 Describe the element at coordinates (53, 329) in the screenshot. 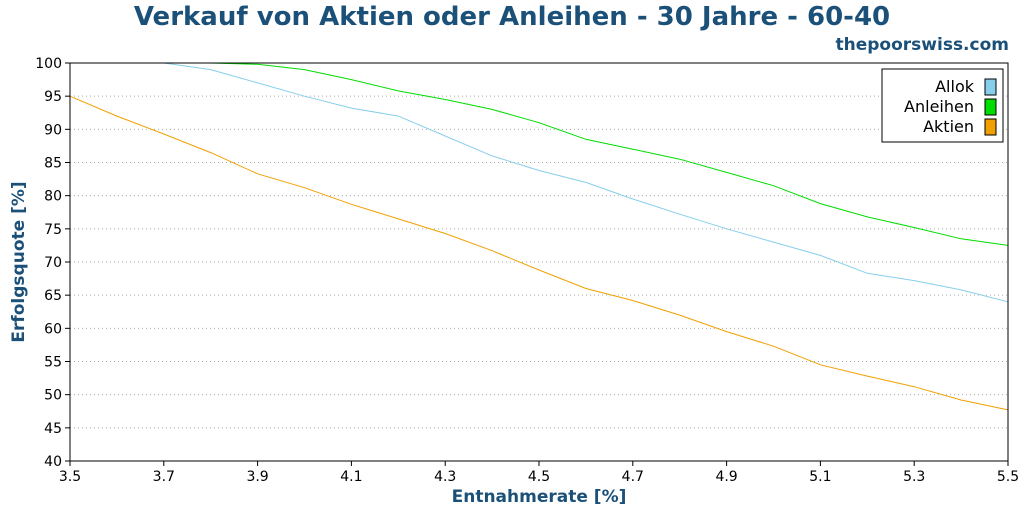

I see `y-tick-label: 60` at that location.